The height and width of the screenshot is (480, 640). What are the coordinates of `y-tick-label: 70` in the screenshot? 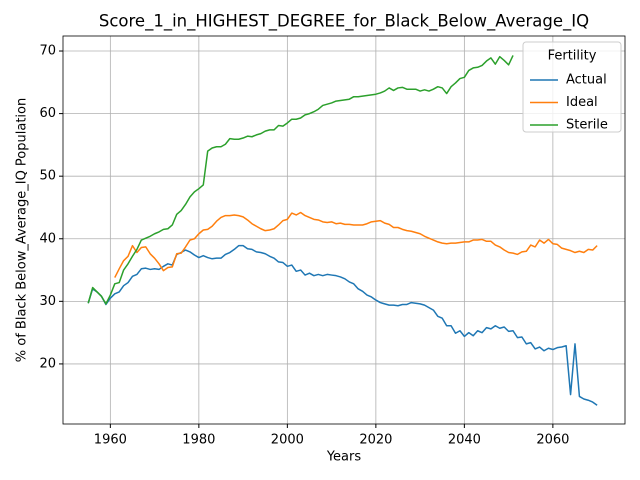 It's located at (47, 51).